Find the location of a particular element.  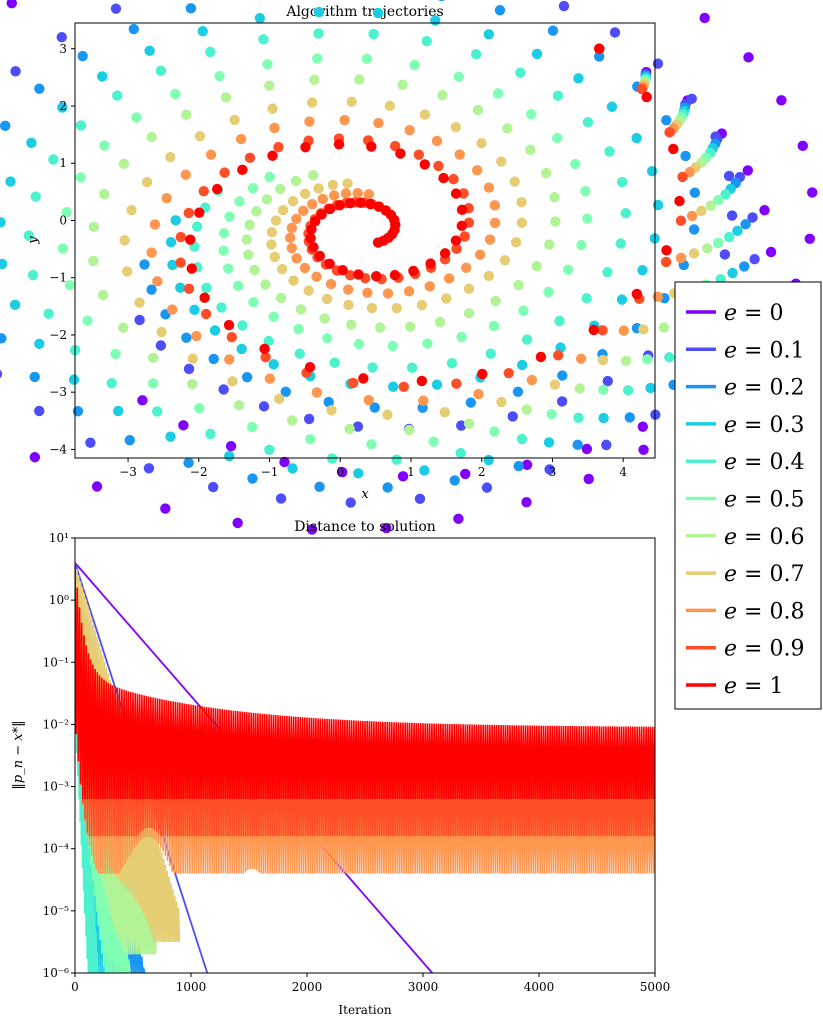

distance-x-tick-label: 2000 is located at coordinates (307, 987).